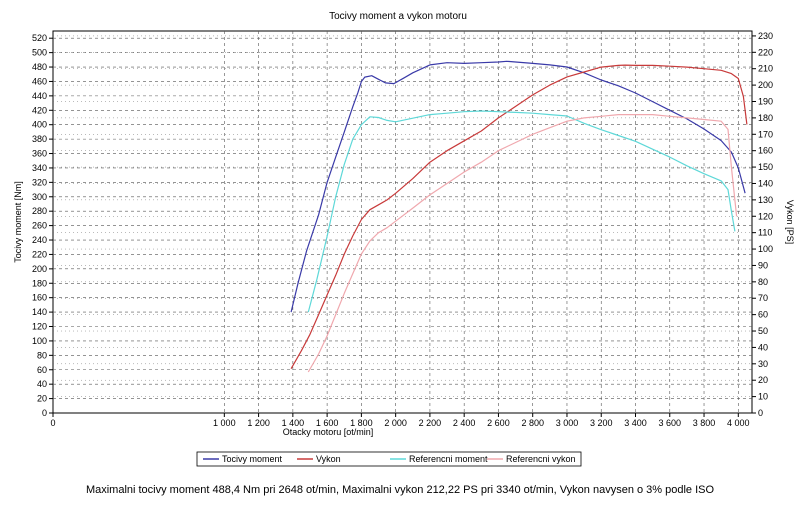 Image resolution: width=800 pixels, height=513 pixels. What do you see at coordinates (765, 69) in the screenshot?
I see `y-right-tick-label: 210` at bounding box center [765, 69].